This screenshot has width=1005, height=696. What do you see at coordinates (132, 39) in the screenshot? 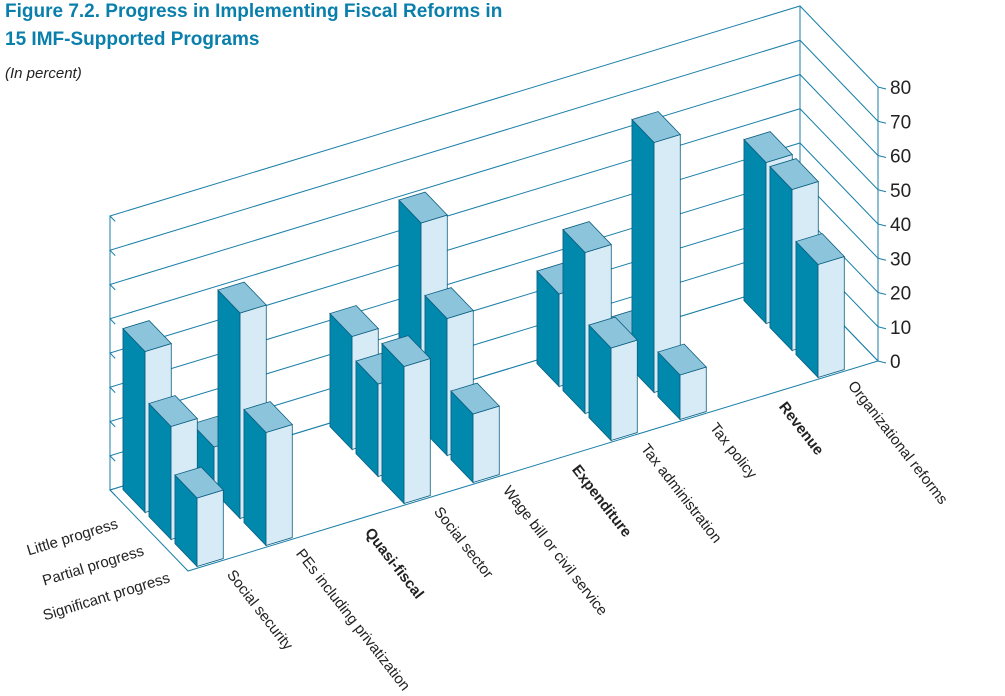
I see `title-line: 15 IMF-Supported Programs` at bounding box center [132, 39].